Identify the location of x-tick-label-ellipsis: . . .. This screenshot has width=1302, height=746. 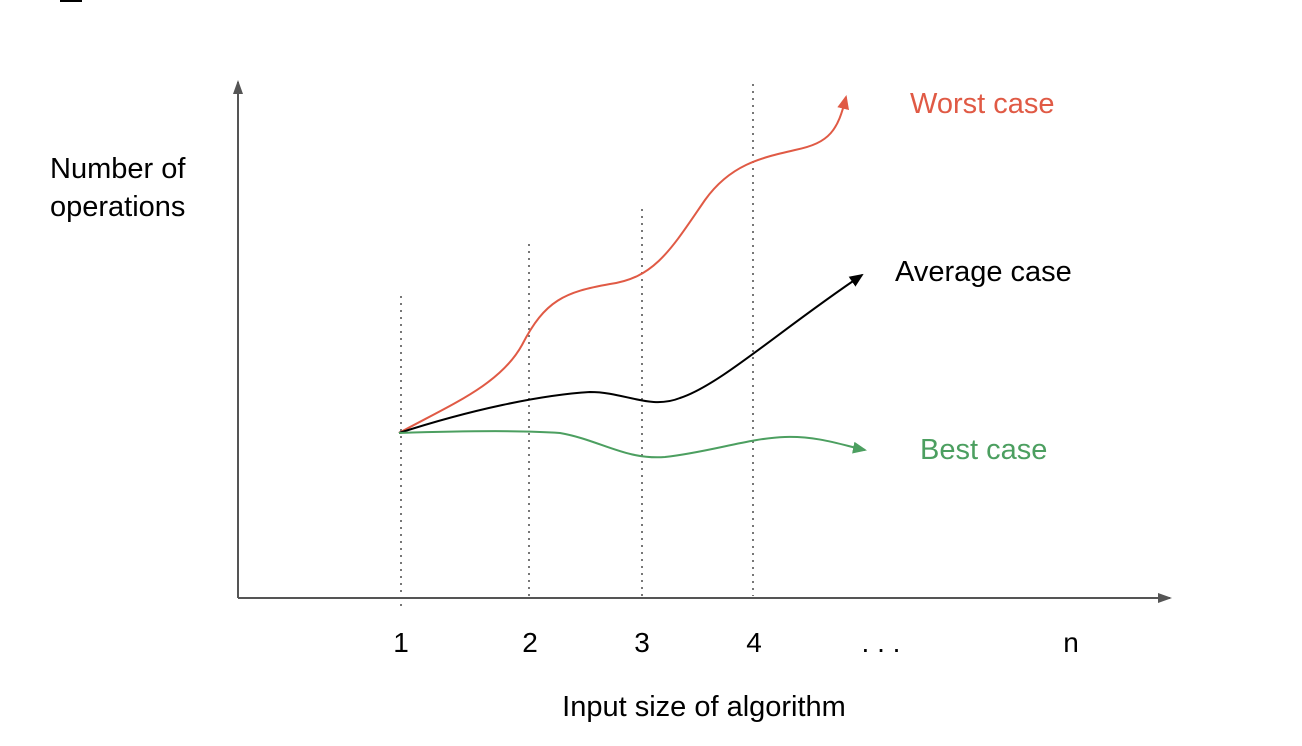
(881, 642).